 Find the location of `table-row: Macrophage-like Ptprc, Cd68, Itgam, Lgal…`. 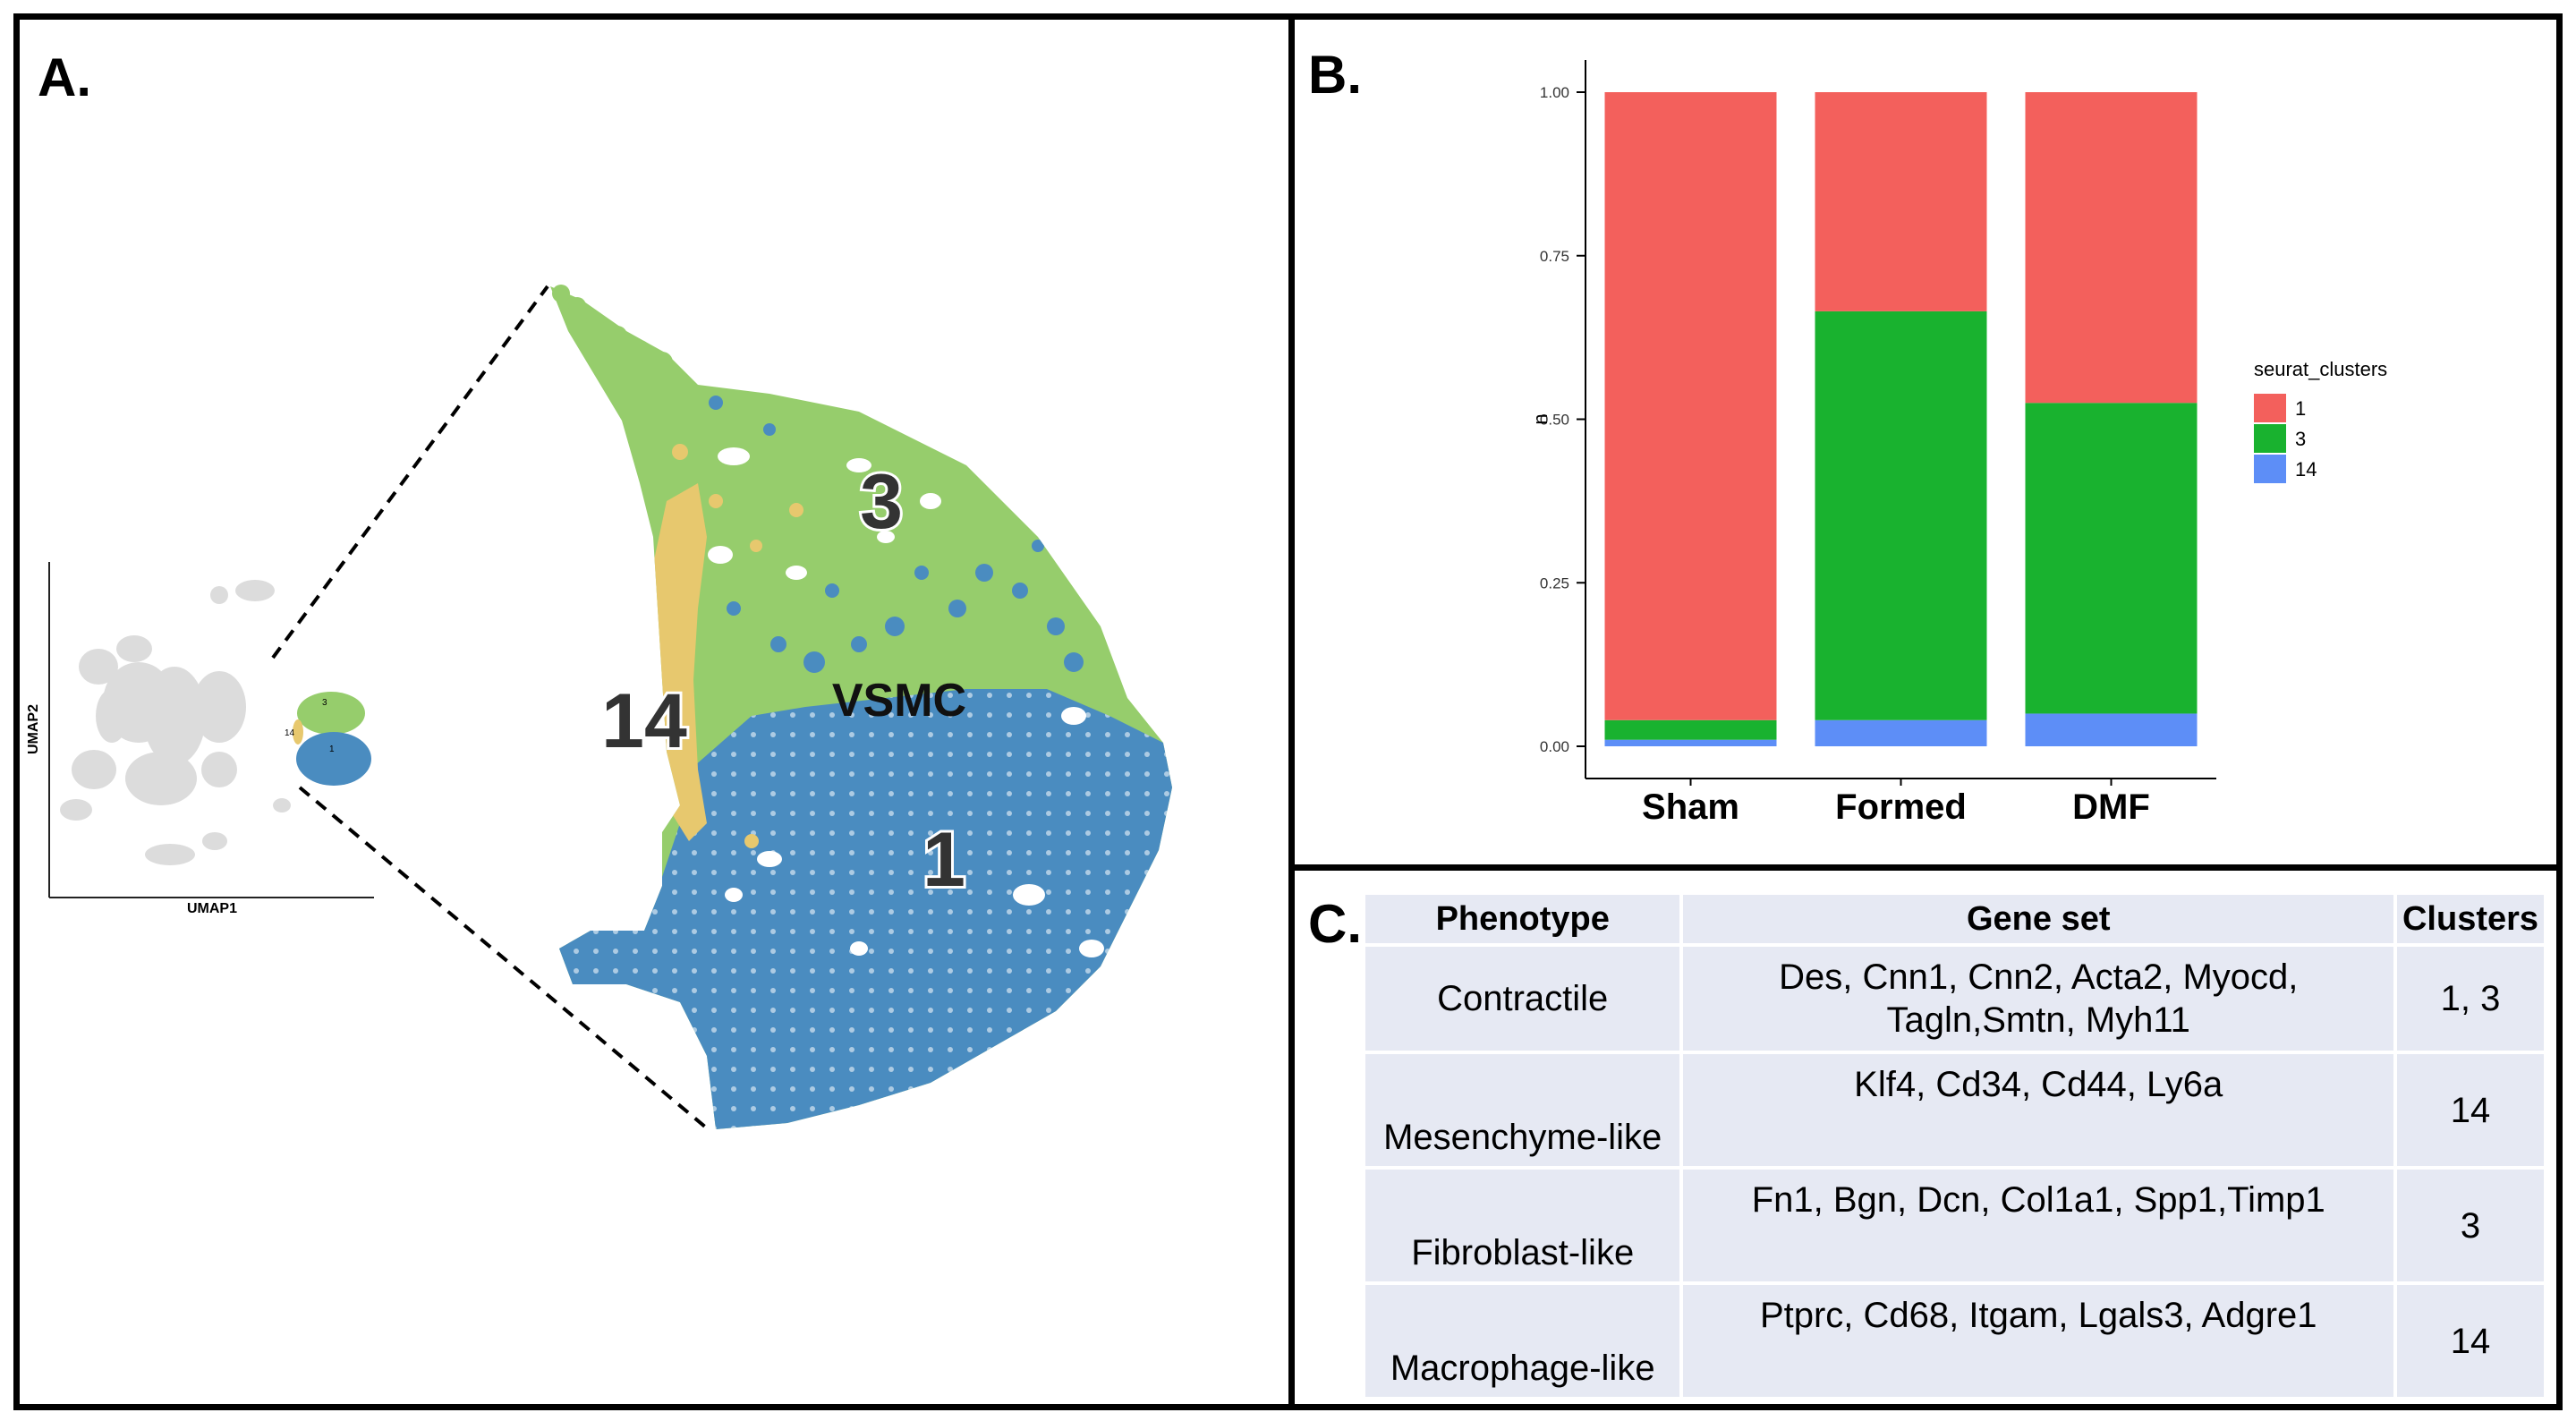

table-row: Macrophage-like Ptprc, Cd68, Itgam, Lgal… is located at coordinates (1955, 1341).